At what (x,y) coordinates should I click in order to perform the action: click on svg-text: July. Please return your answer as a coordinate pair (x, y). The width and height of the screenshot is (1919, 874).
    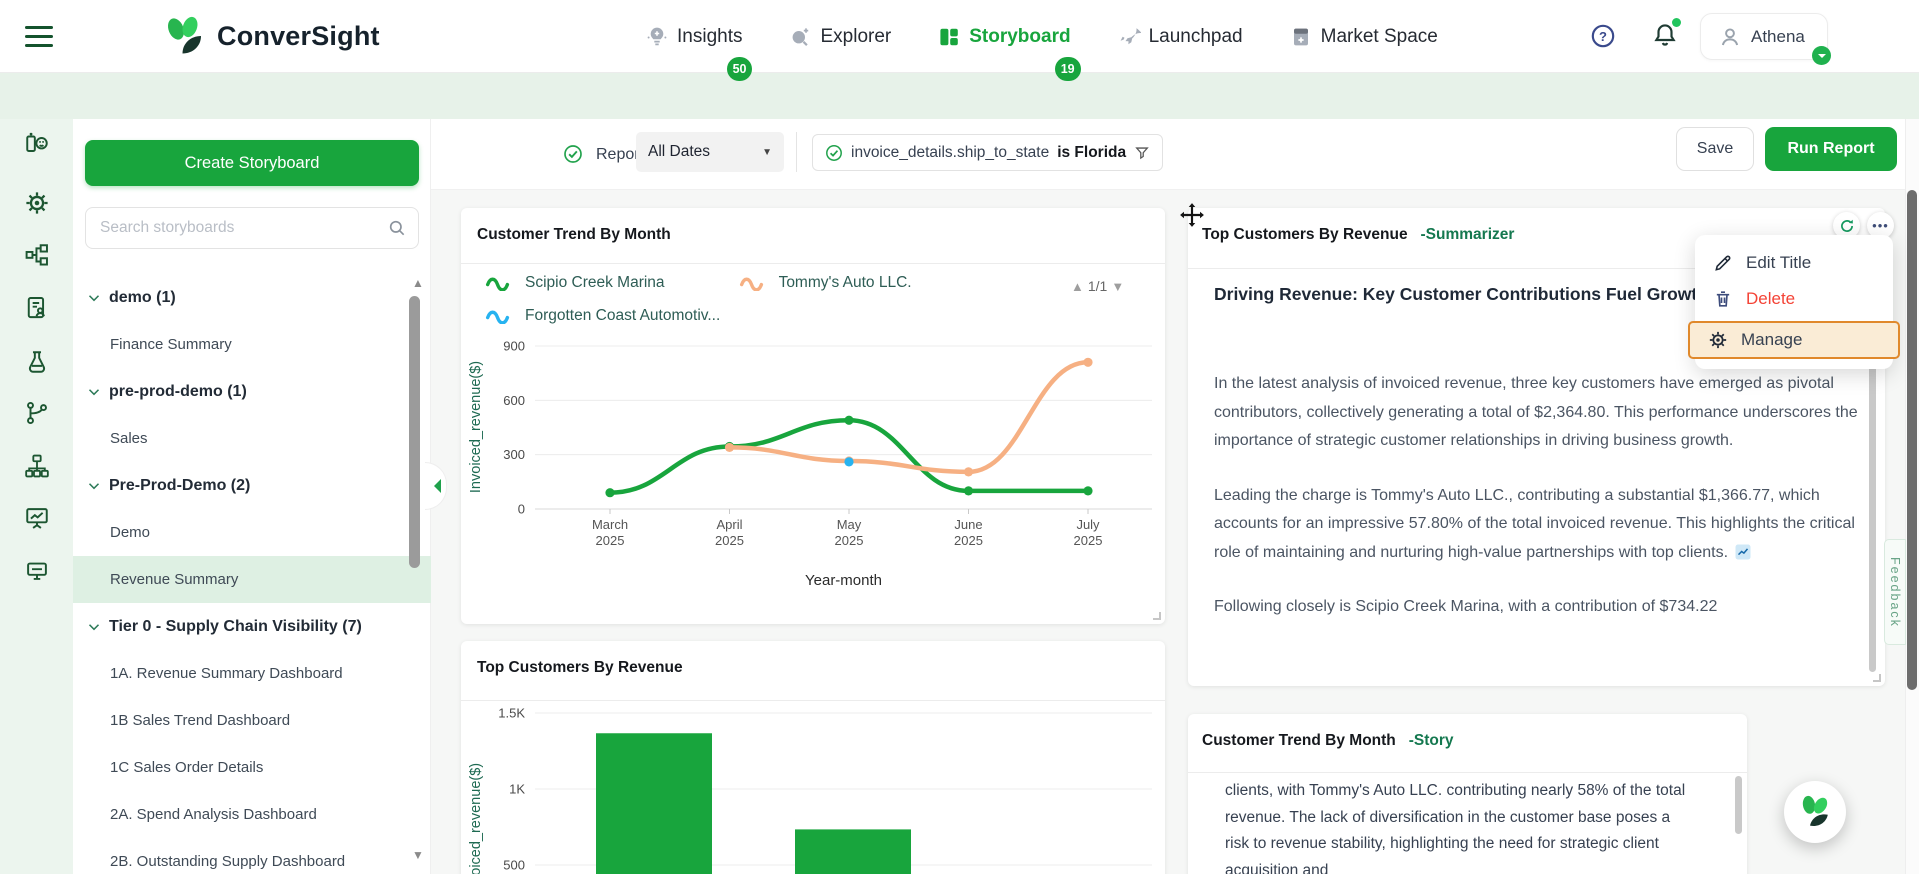
    Looking at the image, I should click on (1088, 524).